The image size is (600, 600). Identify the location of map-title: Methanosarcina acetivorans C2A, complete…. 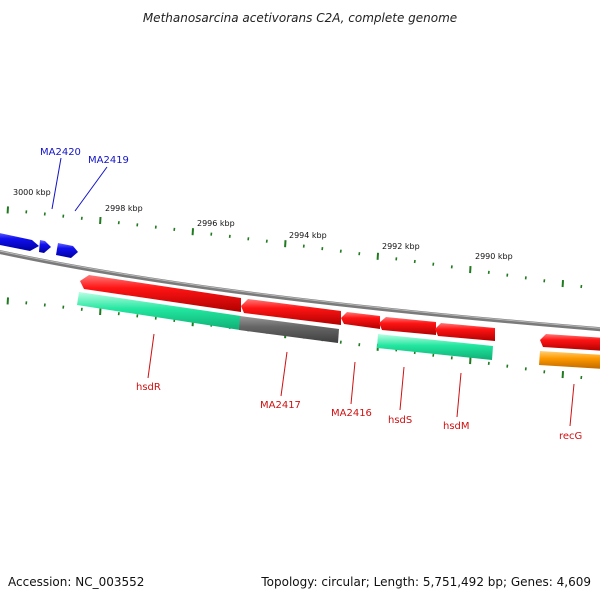
(300, 18).